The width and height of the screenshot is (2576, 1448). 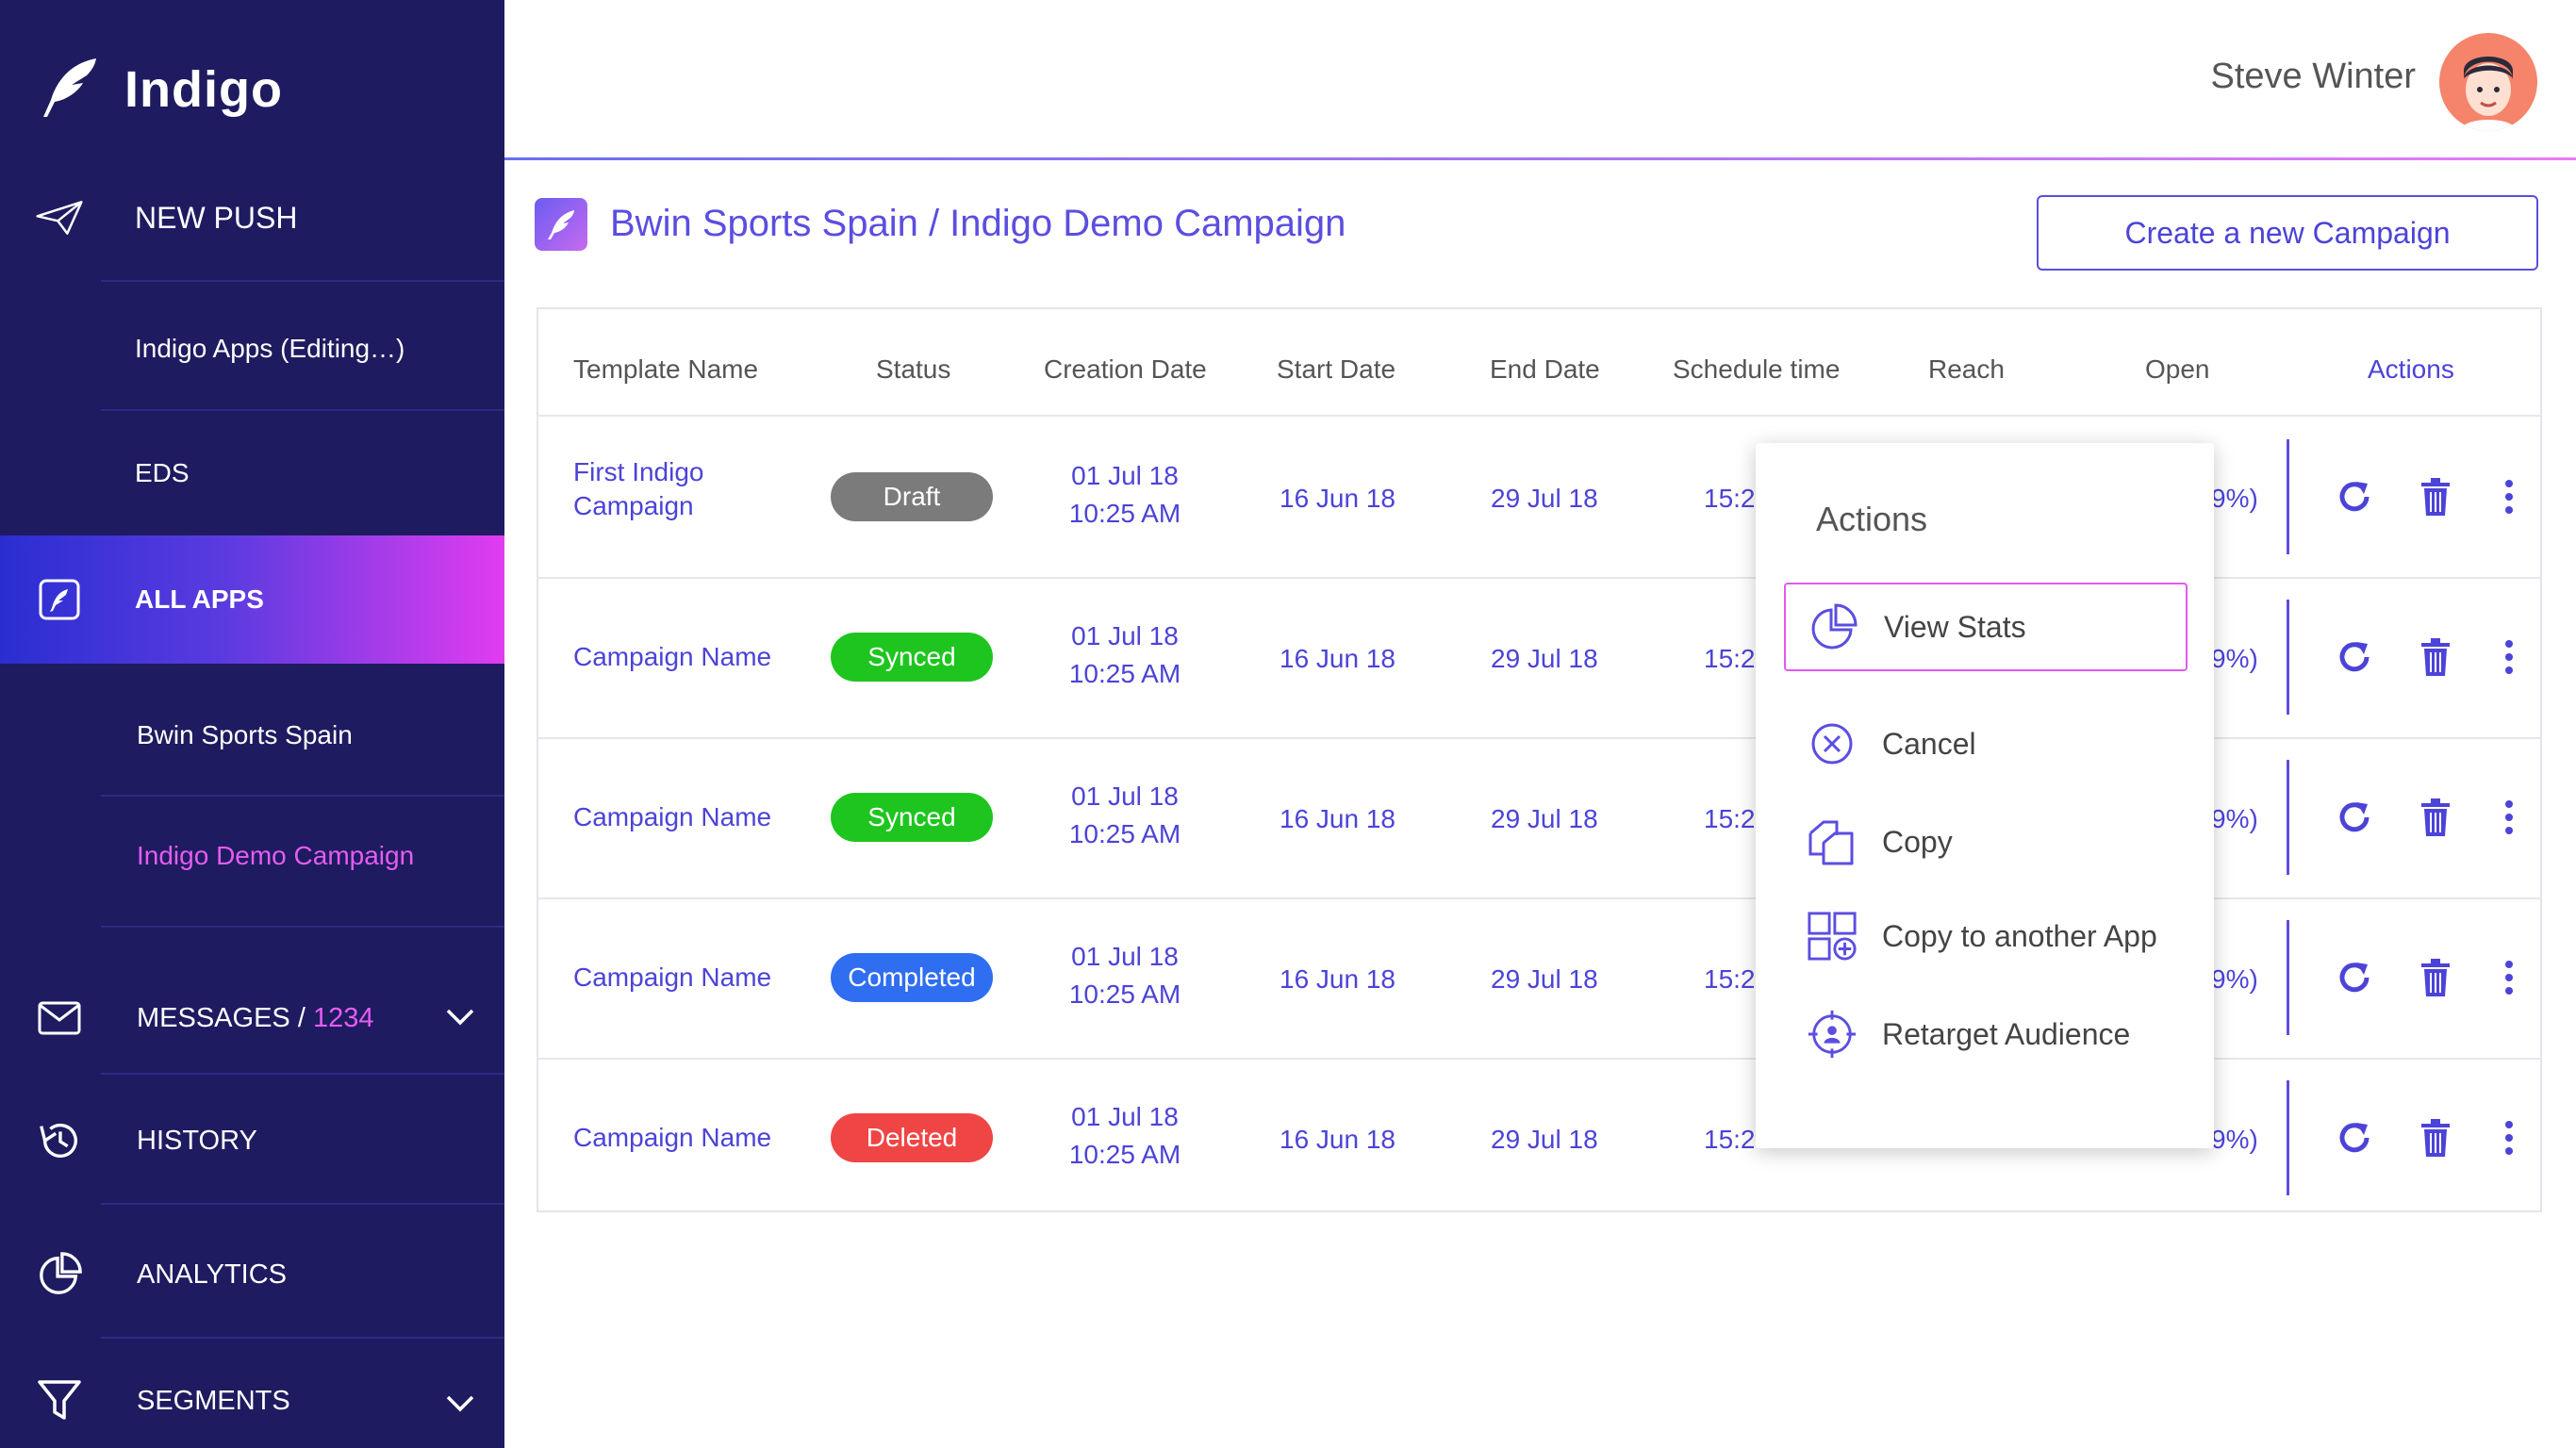 What do you see at coordinates (1917, 841) in the screenshot?
I see `copy-label: Copy` at bounding box center [1917, 841].